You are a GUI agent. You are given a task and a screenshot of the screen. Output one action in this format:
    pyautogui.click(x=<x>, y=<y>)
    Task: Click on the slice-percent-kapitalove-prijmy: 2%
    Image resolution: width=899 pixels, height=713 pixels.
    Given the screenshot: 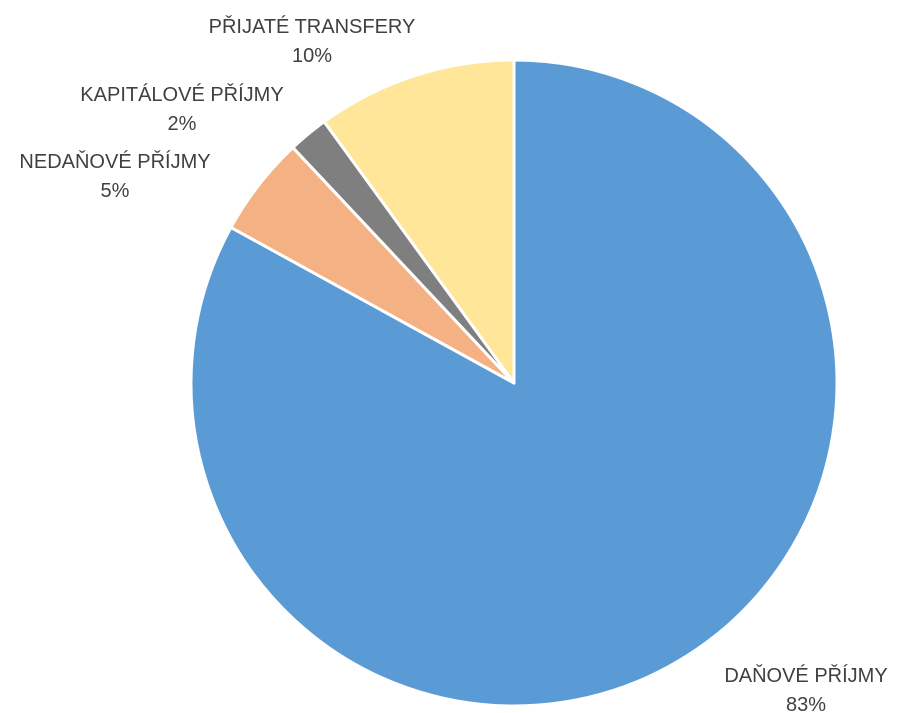 What is the action you would take?
    pyautogui.click(x=182, y=124)
    